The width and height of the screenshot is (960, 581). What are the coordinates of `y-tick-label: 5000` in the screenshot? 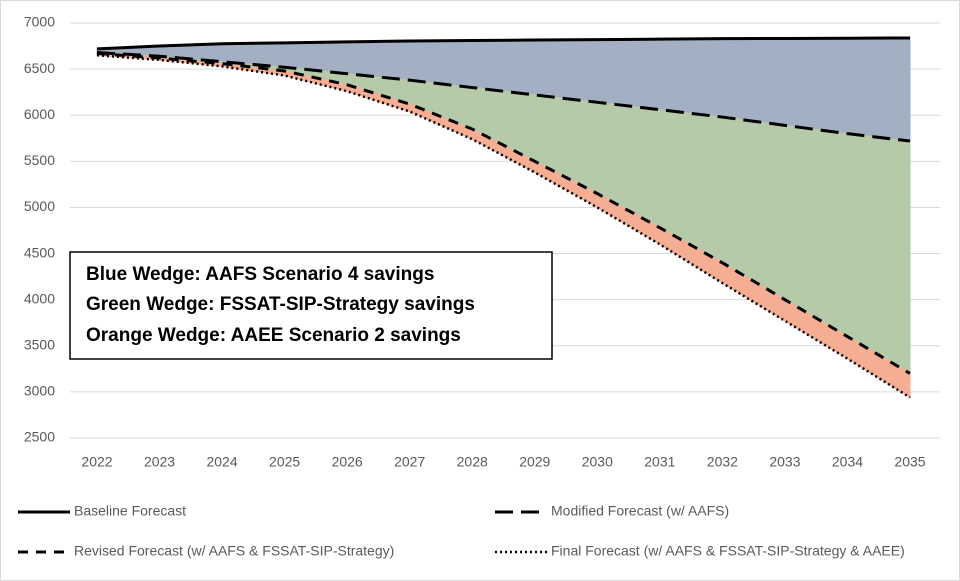 It's located at (39, 206).